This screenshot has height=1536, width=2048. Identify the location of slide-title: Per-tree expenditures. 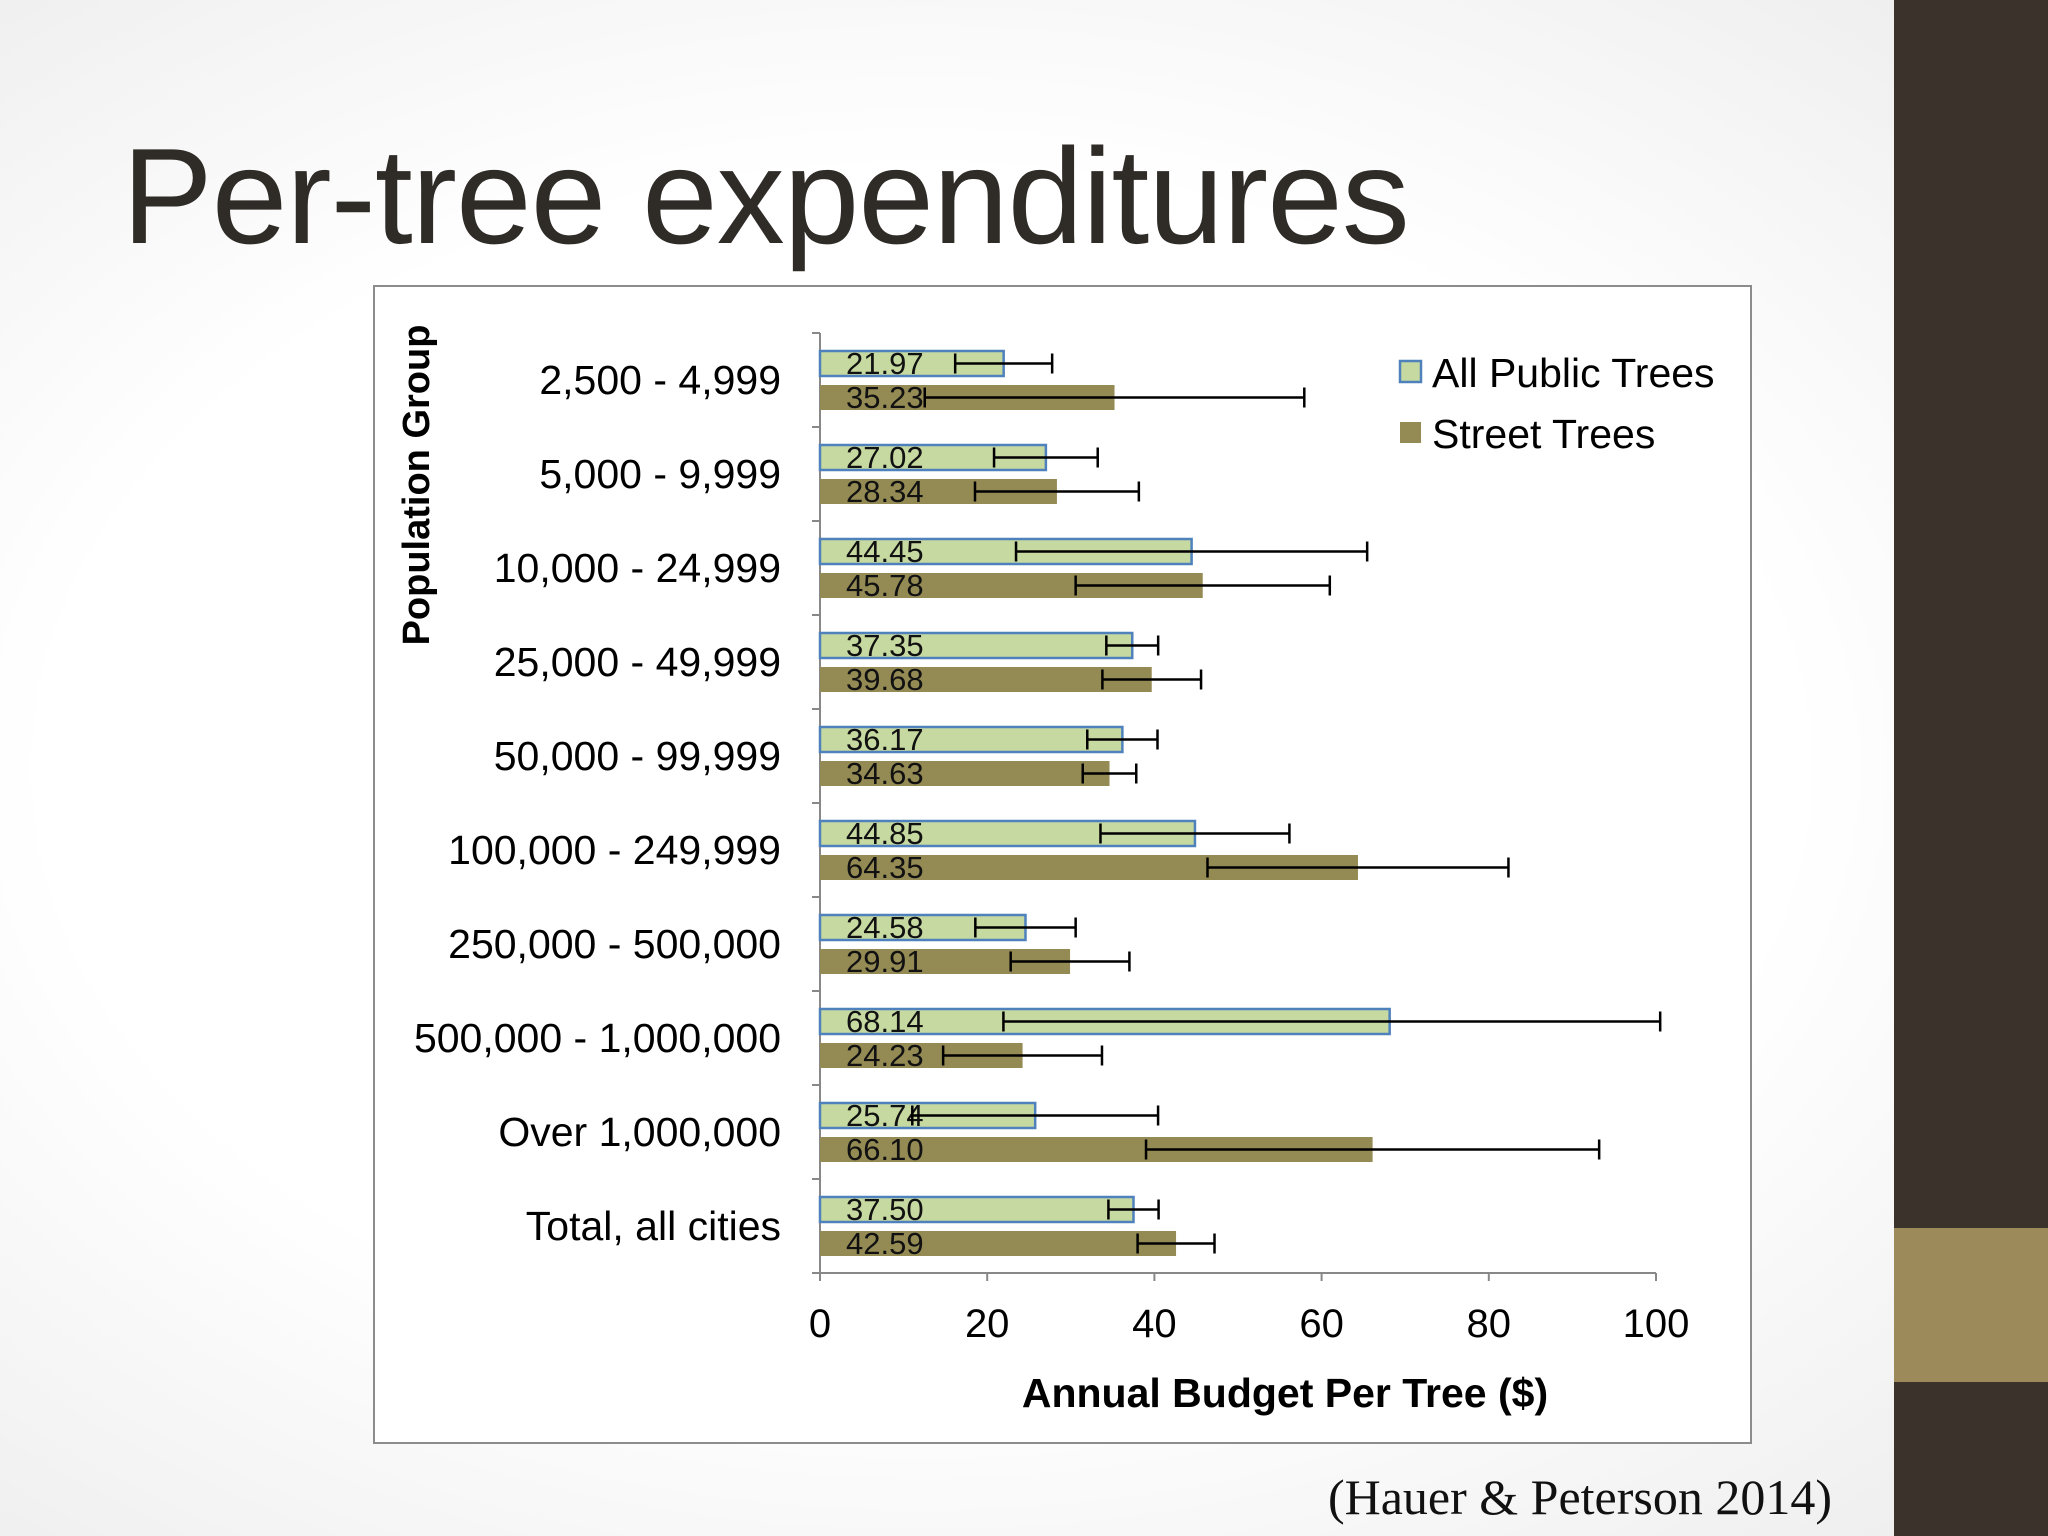
(766, 196).